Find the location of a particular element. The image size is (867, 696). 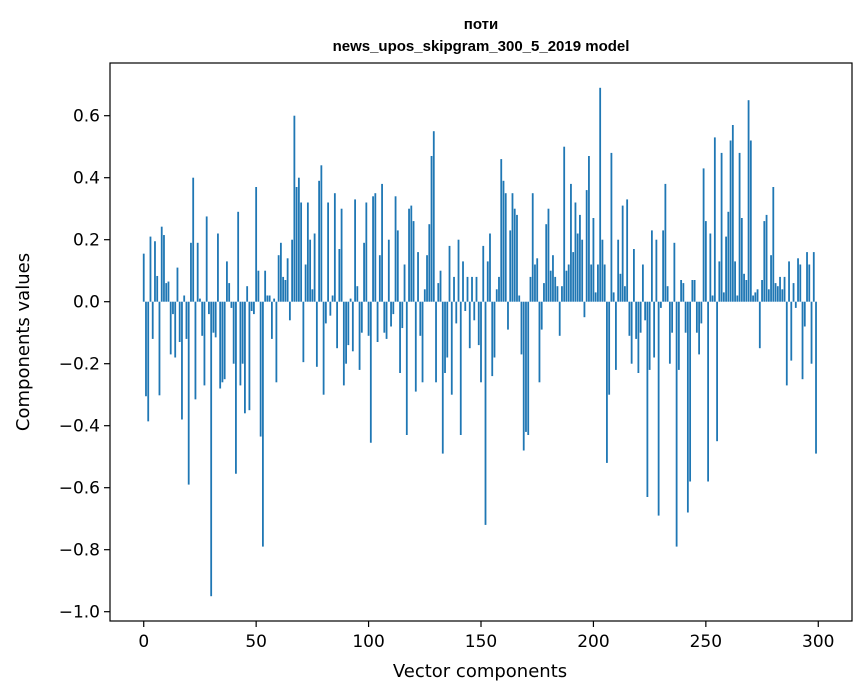

y-tick-label: −0.2 is located at coordinates (79, 365).